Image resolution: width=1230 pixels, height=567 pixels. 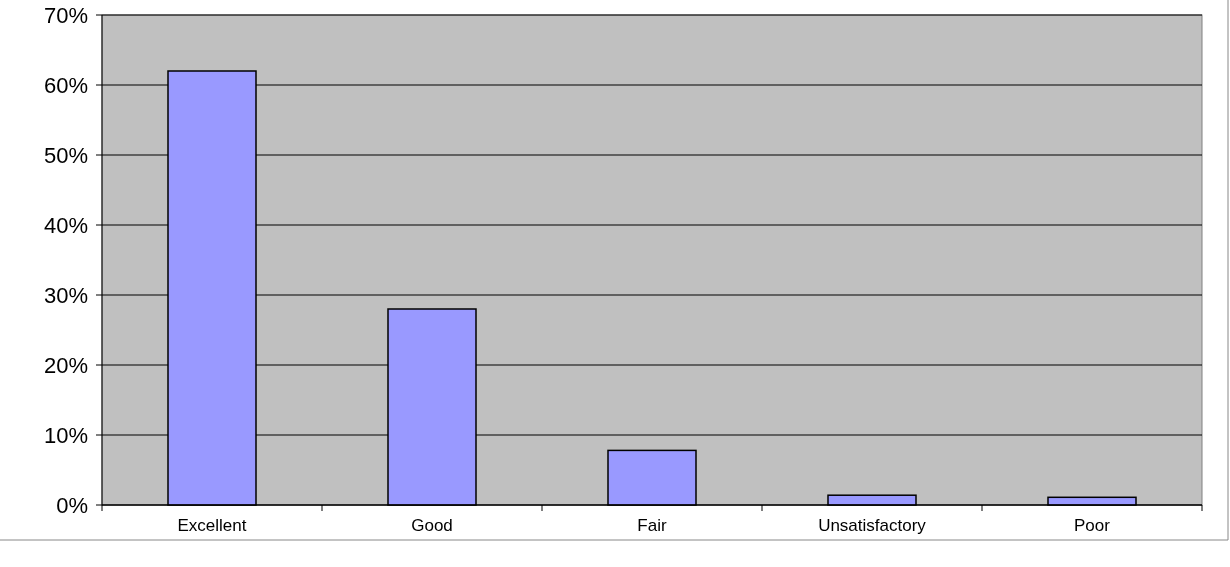 What do you see at coordinates (65, 155) in the screenshot?
I see `y-tick-label: 50%` at bounding box center [65, 155].